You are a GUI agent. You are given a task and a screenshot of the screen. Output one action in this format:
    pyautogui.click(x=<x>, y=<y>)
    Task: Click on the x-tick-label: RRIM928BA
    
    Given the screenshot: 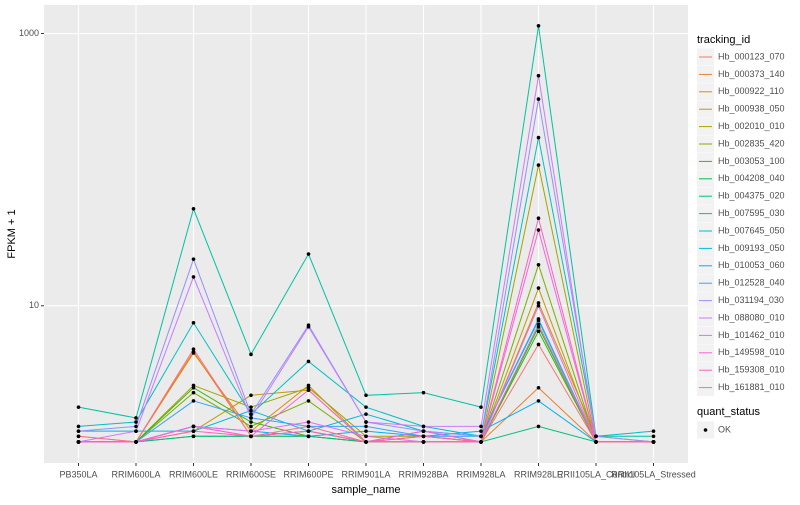 What is the action you would take?
    pyautogui.click(x=423, y=474)
    